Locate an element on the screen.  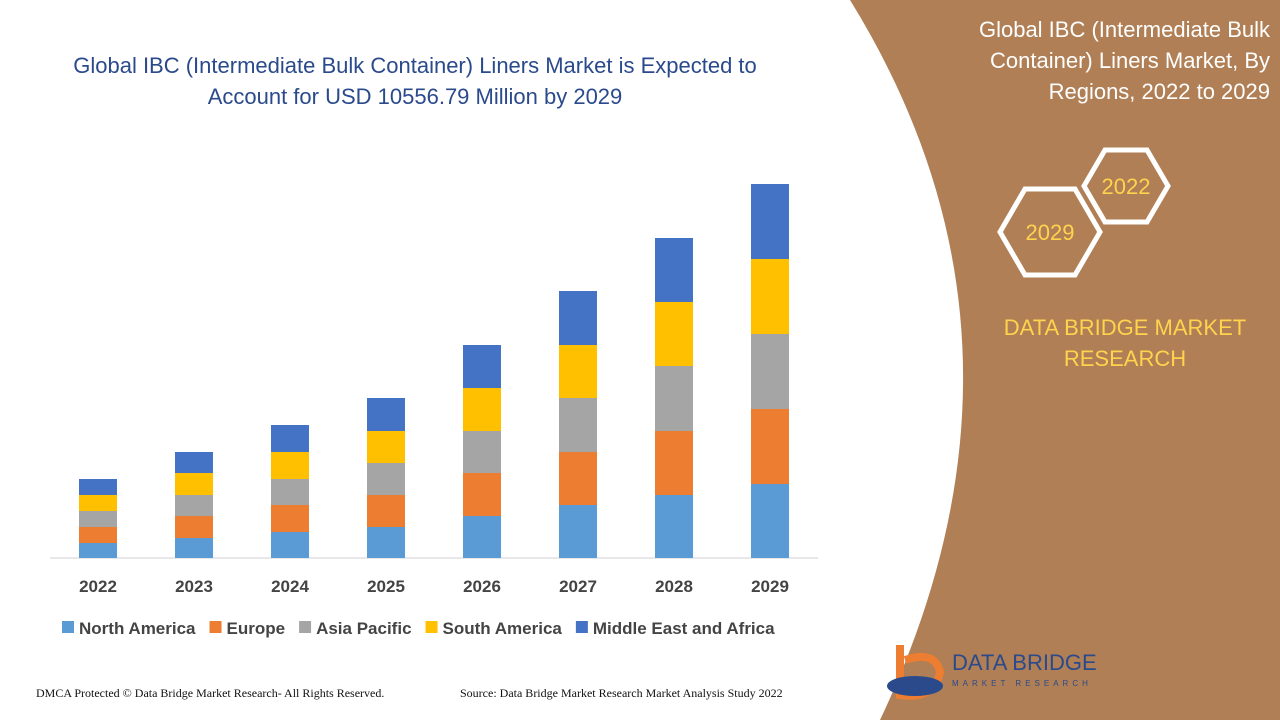
logo-tagline: MARKET RESEARCH is located at coordinates (1022, 683).